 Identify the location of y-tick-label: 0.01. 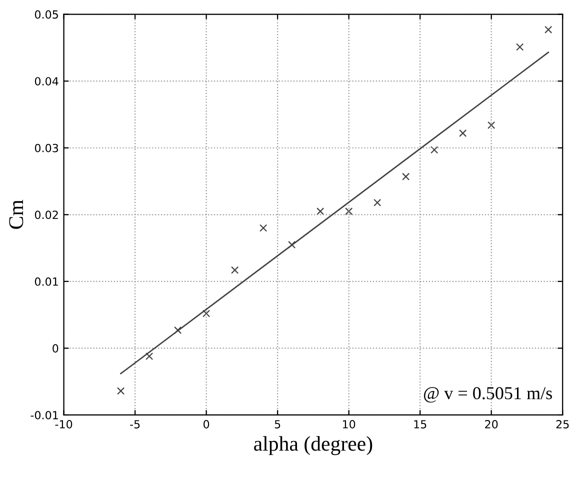
(46, 281).